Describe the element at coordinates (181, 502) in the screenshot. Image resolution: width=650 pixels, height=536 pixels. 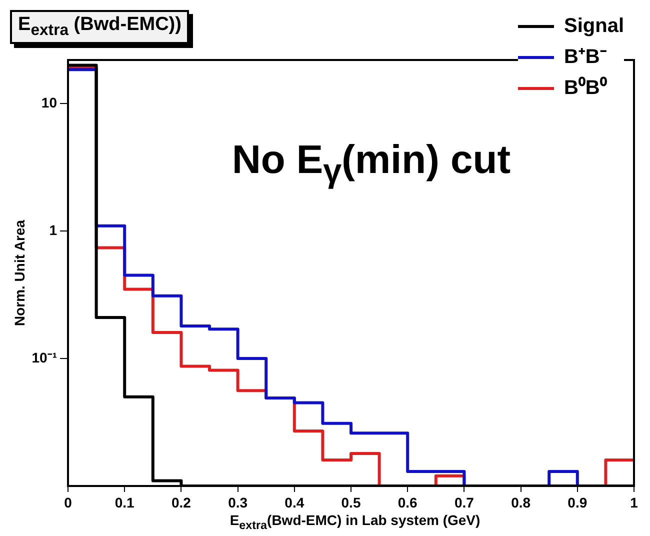
I see `x-tick-label: 0.2` at that location.